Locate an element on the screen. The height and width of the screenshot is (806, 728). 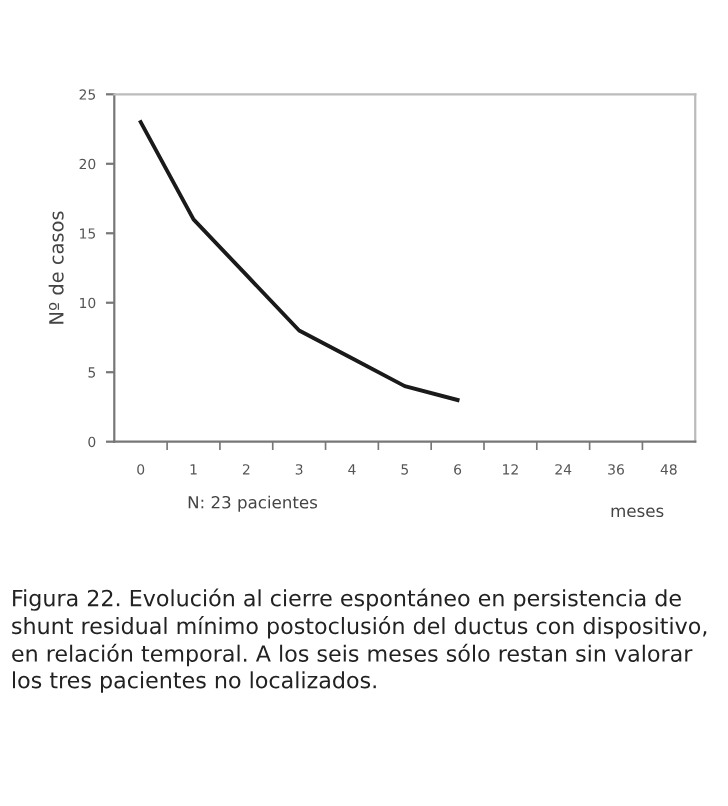
text: N: 23 pacientes is located at coordinates (253, 503).